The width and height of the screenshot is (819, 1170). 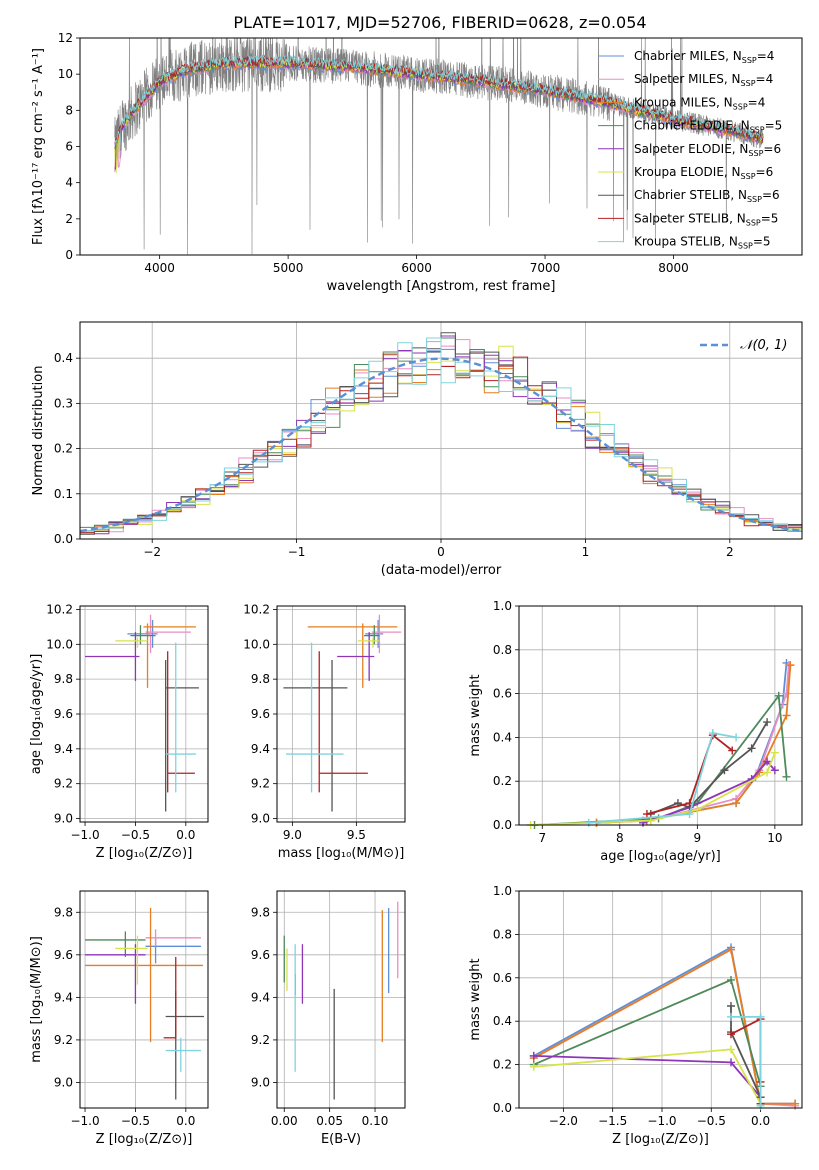 I want to click on legend-entry: Kroupa MILES, NSSP=4, so click(x=699, y=103).